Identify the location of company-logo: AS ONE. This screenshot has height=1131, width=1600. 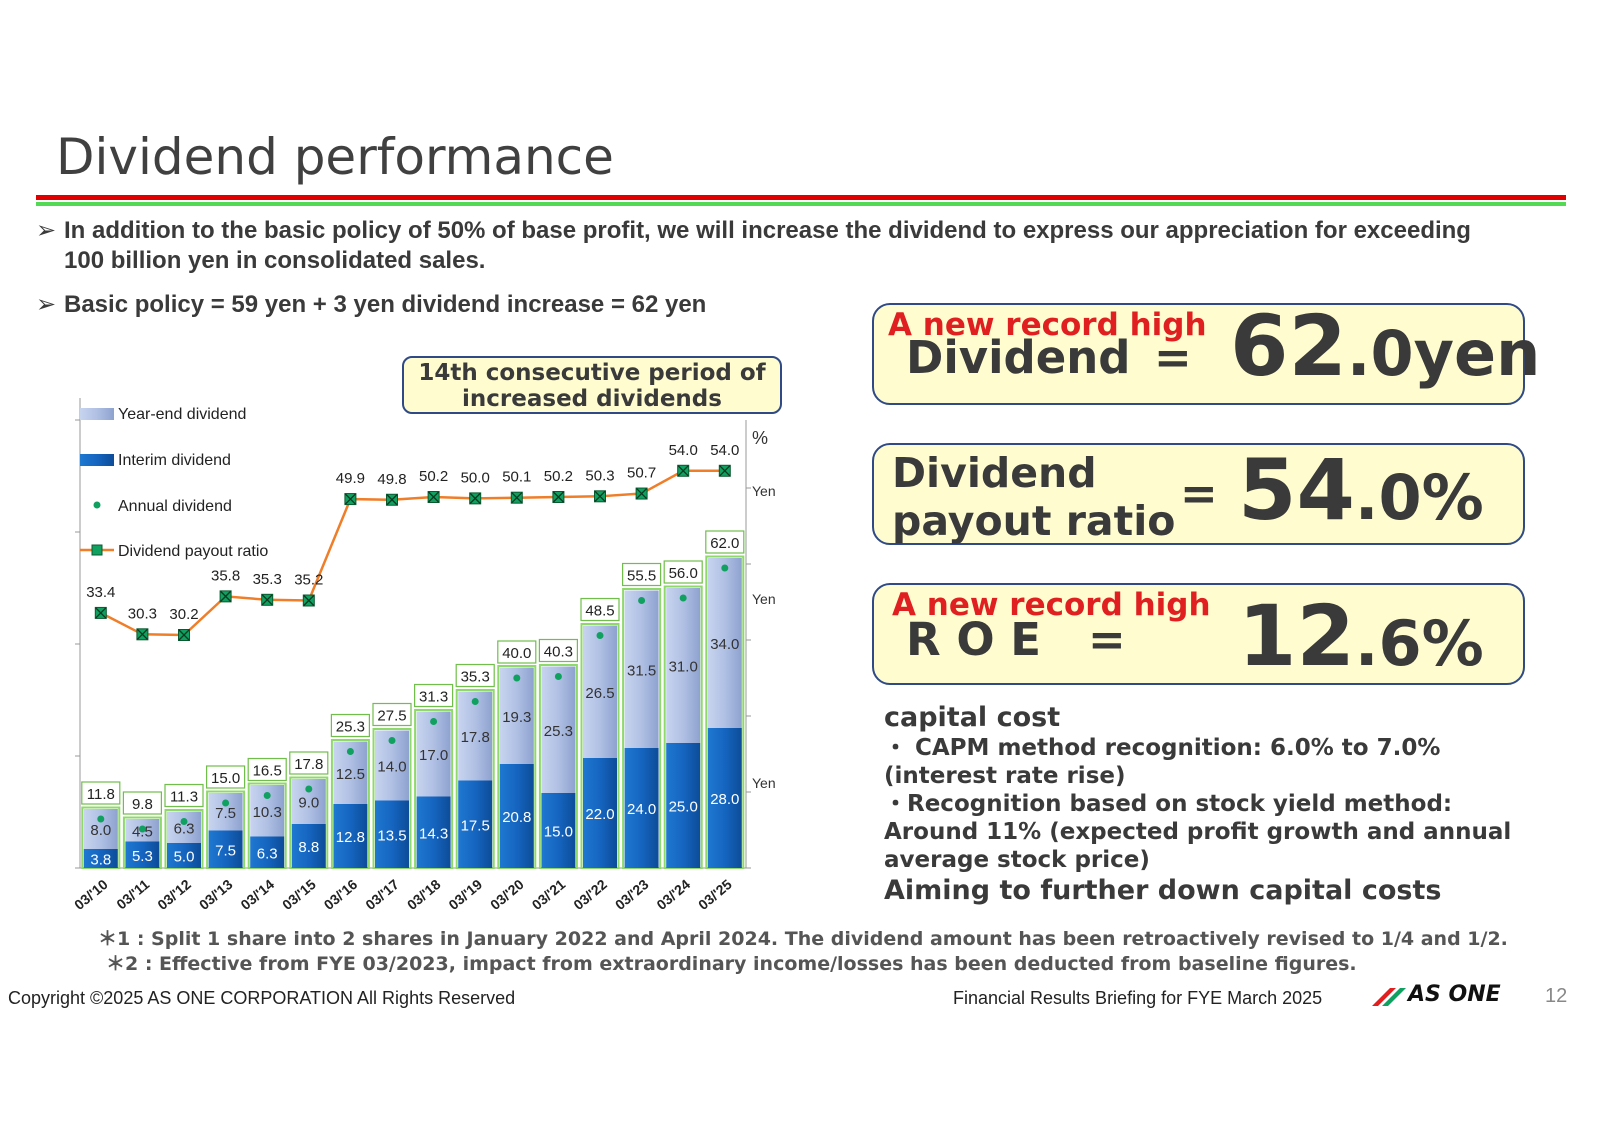
(1452, 996).